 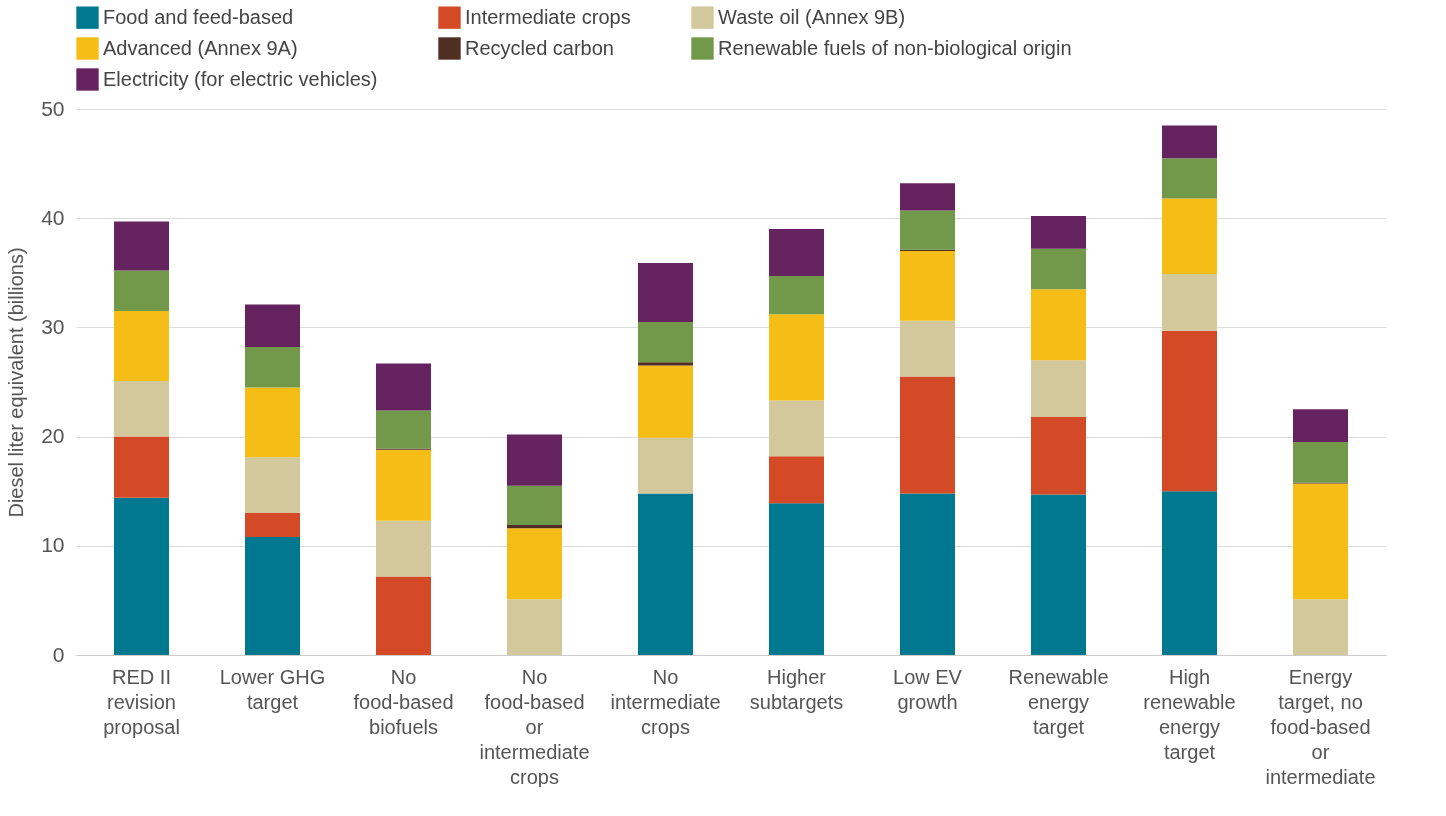 What do you see at coordinates (53, 217) in the screenshot?
I see `y-tick-label: 40` at bounding box center [53, 217].